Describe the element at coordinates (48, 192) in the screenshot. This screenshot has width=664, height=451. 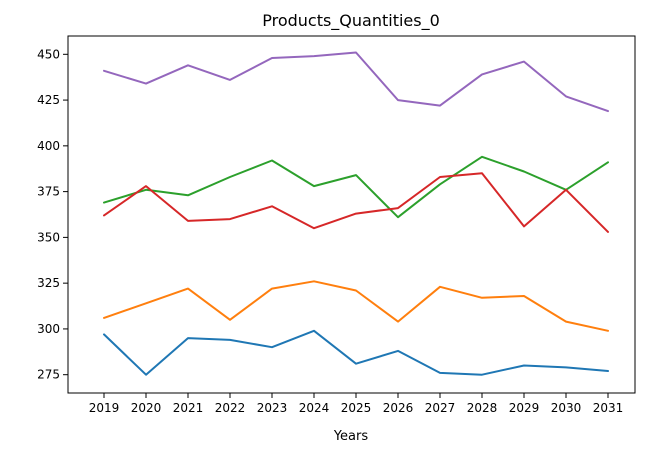
I see `y-tick-label: 375` at that location.